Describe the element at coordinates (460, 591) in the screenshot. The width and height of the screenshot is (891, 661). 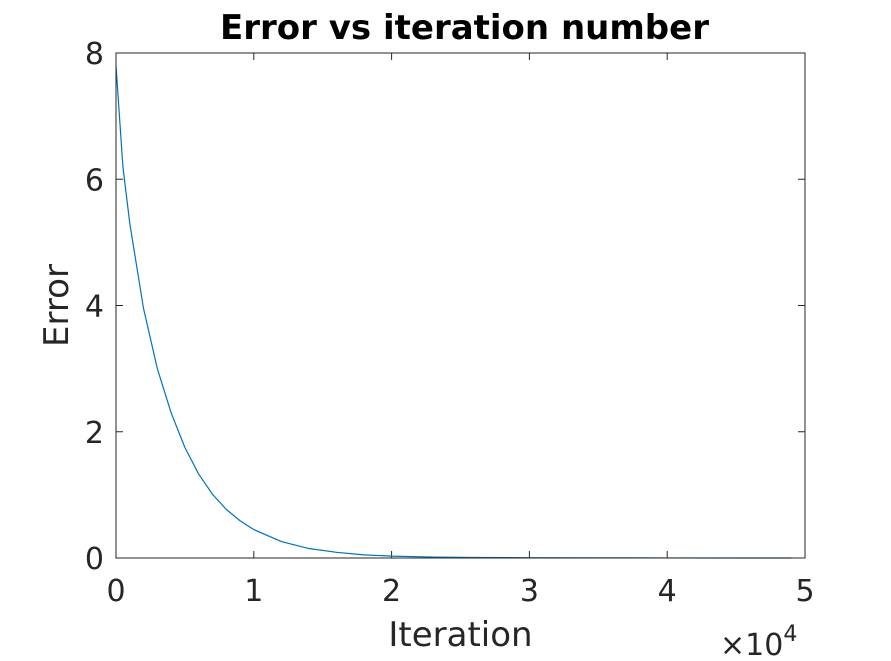
I see `x-tick-labels: 0 1 2 3 4 5` at that location.